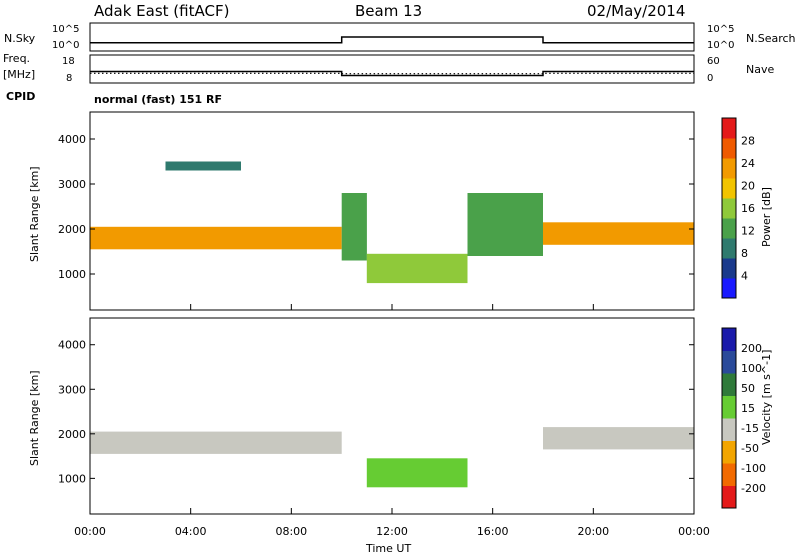 The height and width of the screenshot is (554, 800). I want to click on colorbar-tick-label: 4, so click(744, 276).